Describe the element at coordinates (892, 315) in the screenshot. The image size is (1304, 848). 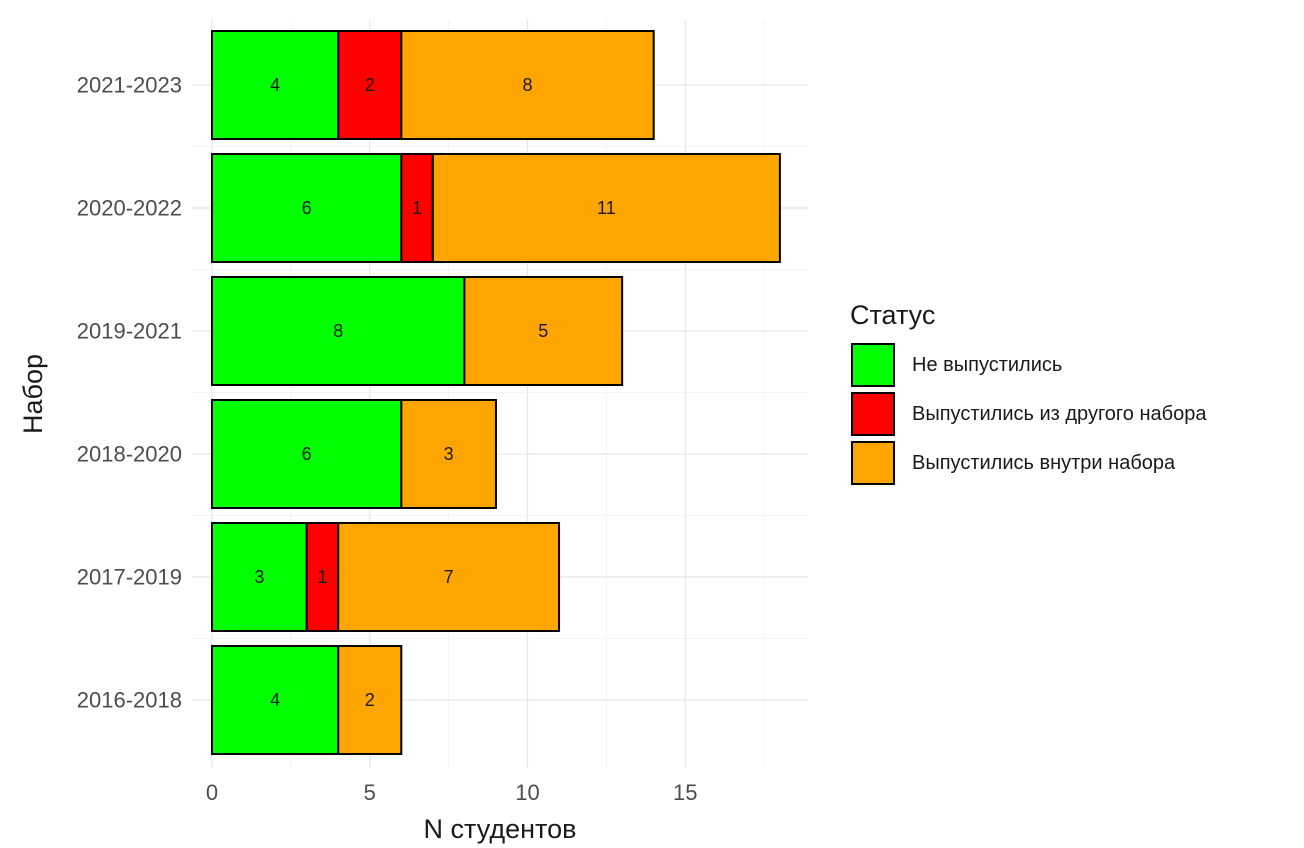
I see `legend-title: Статус` at that location.